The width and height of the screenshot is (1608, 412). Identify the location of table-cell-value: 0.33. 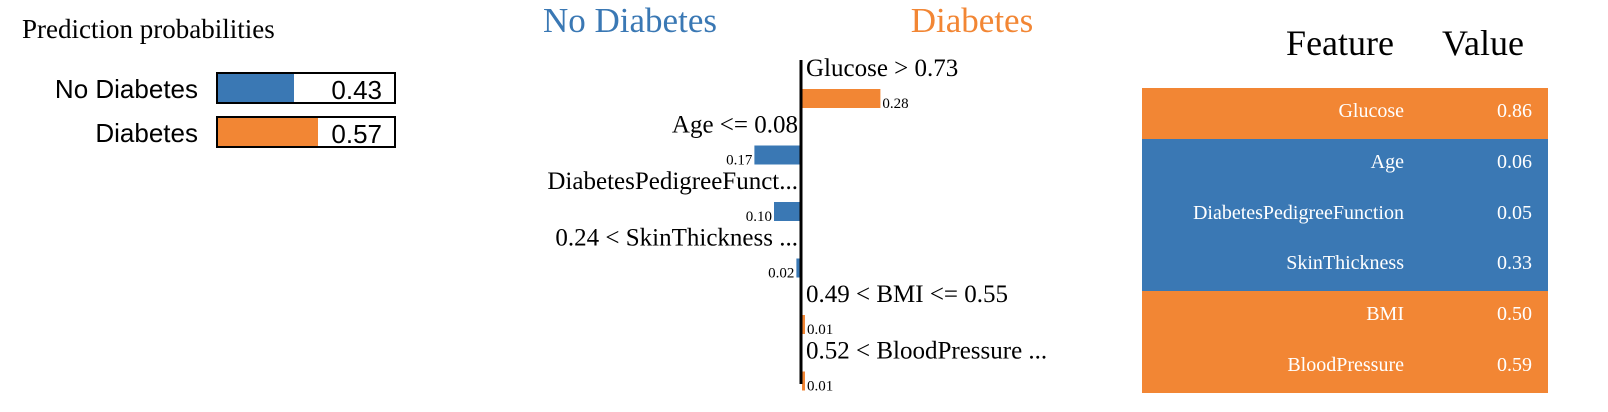
(1514, 263).